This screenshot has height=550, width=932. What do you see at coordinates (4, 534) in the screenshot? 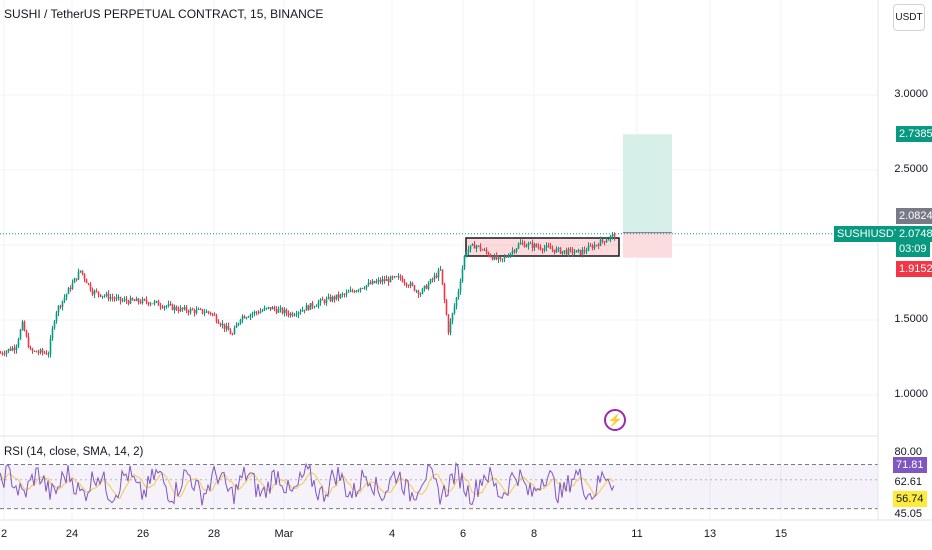
I see `time-axis-label: 2` at bounding box center [4, 534].